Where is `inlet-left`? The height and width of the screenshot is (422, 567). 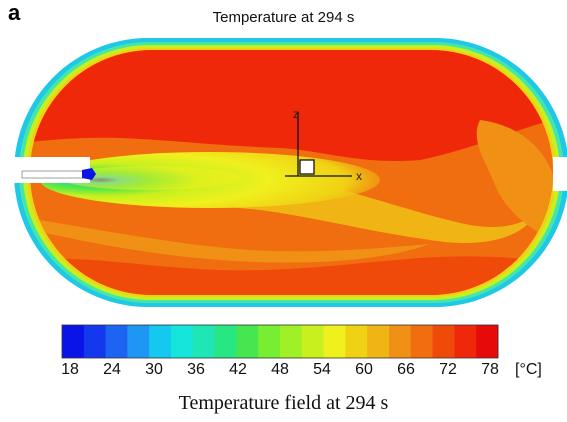 inlet-left is located at coordinates (45, 170).